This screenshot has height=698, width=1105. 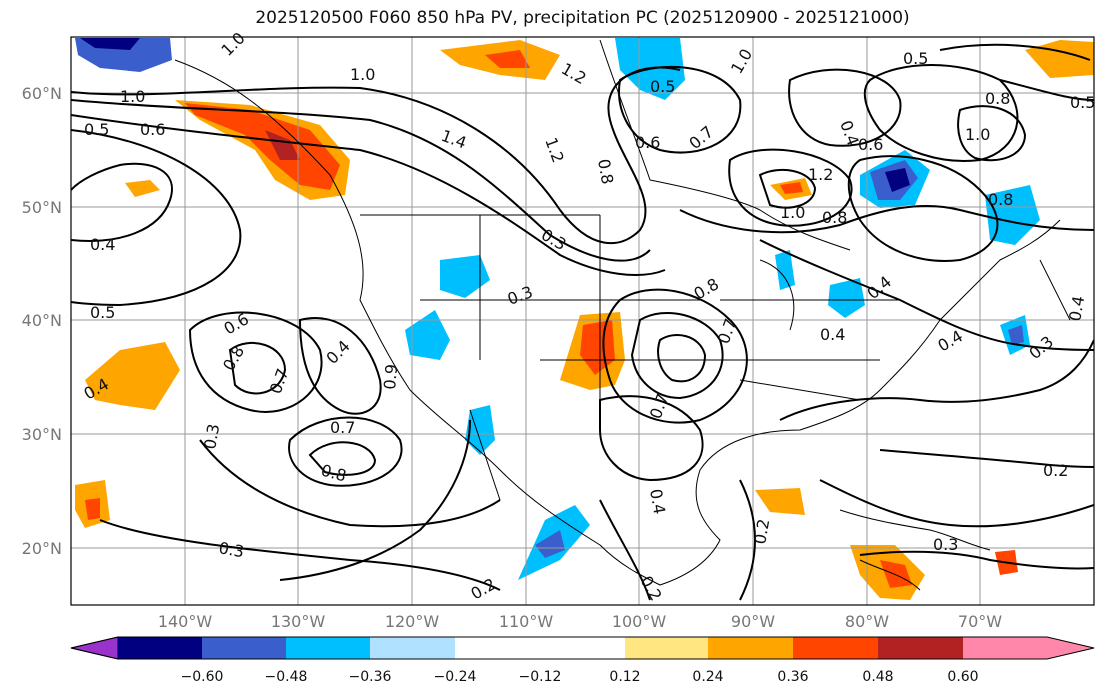 I want to click on lon-tick-label: 130°W, so click(x=298, y=621).